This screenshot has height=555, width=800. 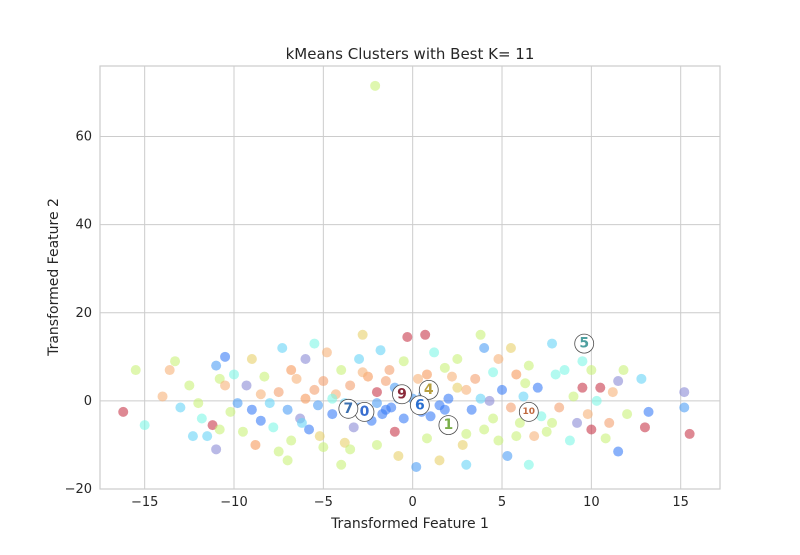 I want to click on x-tick-label: −10, so click(x=233, y=502).